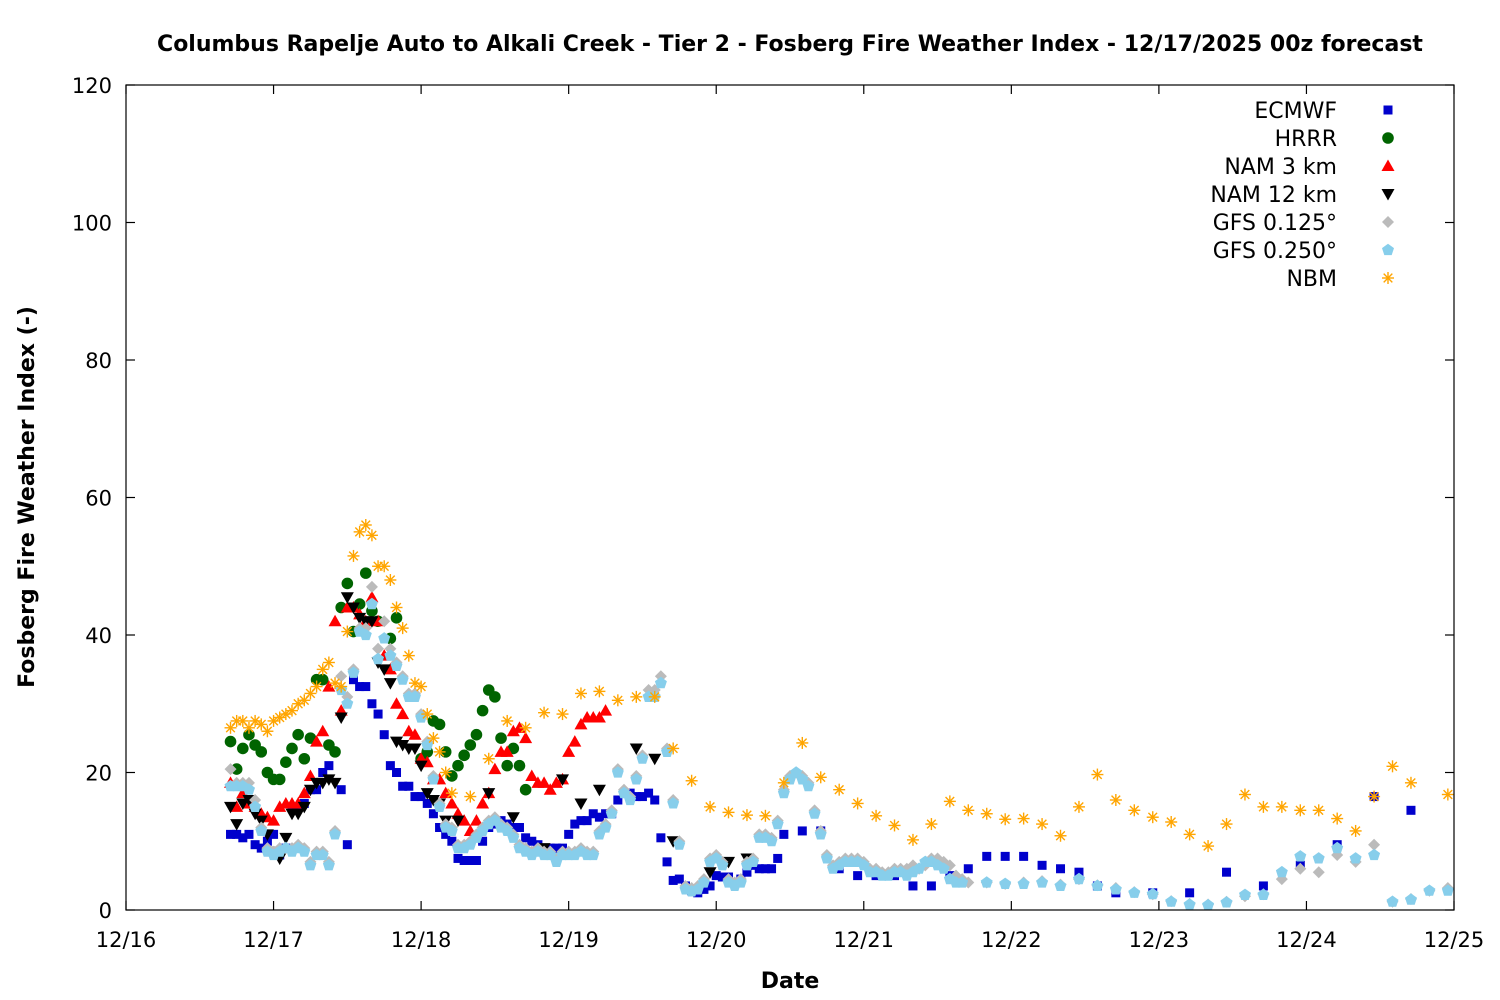  Describe the element at coordinates (105, 911) in the screenshot. I see `y-tick-label: 0` at that location.